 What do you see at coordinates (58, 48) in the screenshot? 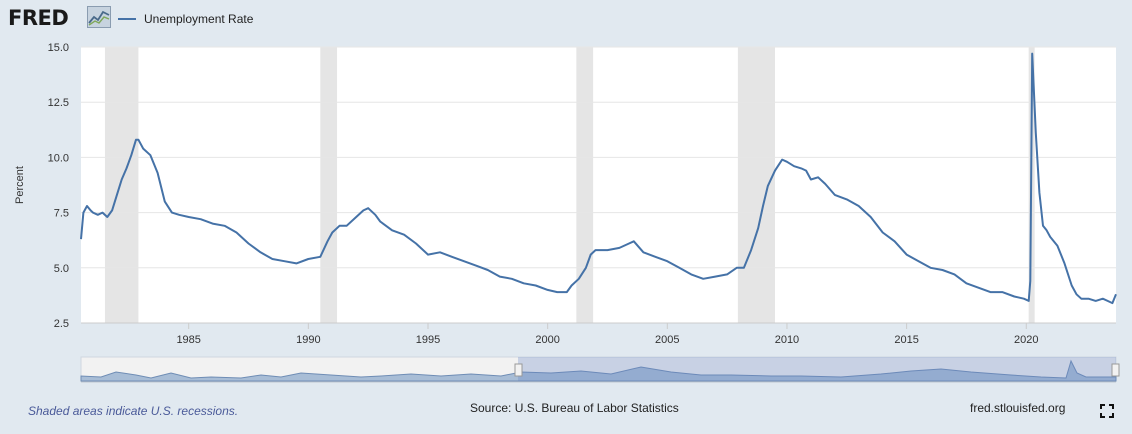
I see `y-tick-label: 15.0` at bounding box center [58, 48].